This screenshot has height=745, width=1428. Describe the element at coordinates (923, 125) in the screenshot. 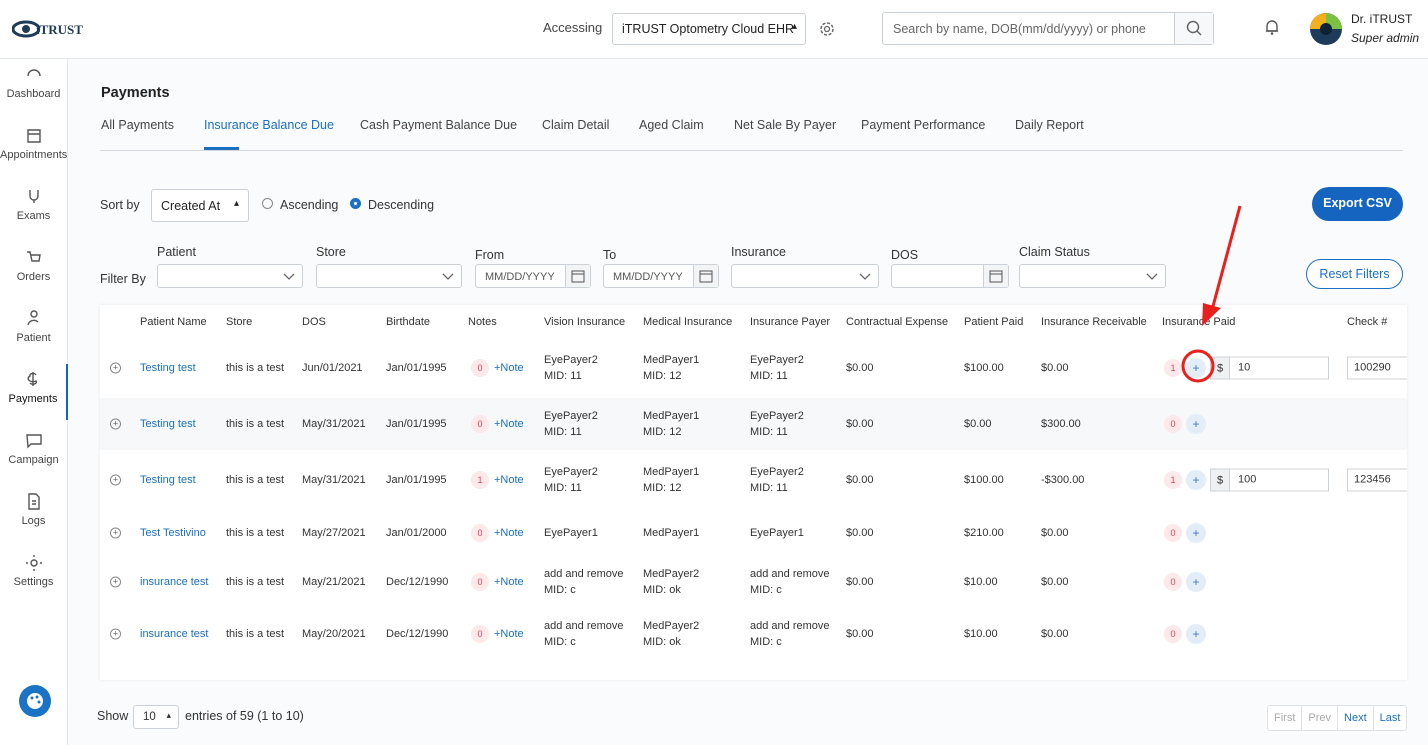

I see `tab: Payment Performance` at that location.